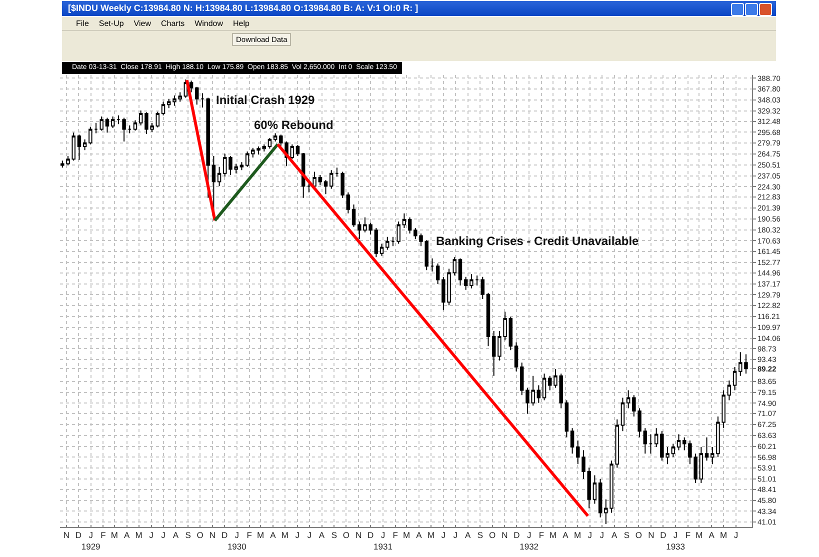 The width and height of the screenshot is (819, 557). I want to click on x-tick-label: J 1932, so click(529, 541).